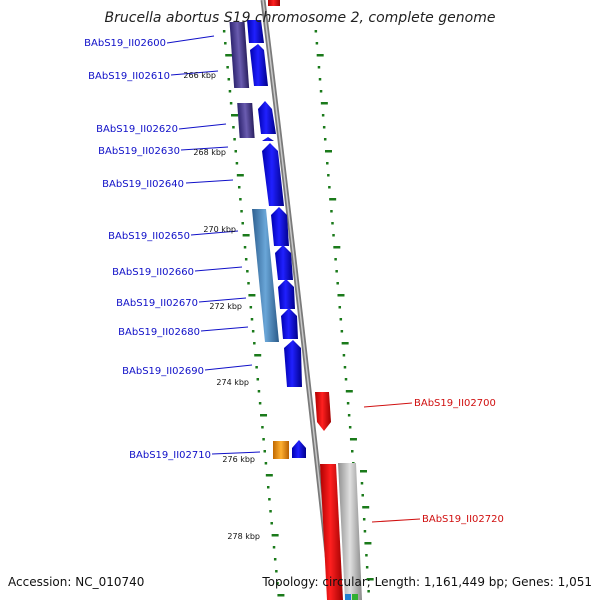 This screenshot has width=600, height=600. What do you see at coordinates (159, 332) in the screenshot?
I see `gene-label-ii02680: BAbS19_II02680` at bounding box center [159, 332].